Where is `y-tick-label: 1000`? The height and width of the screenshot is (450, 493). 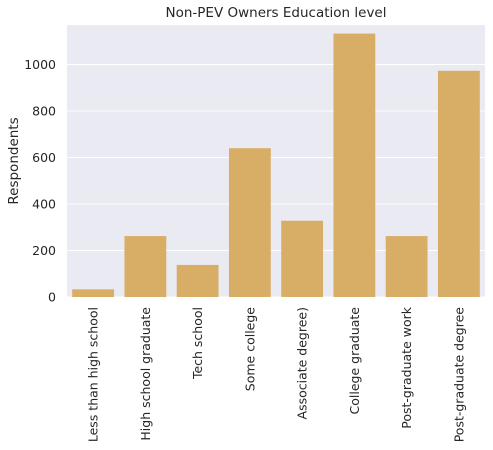
y-tick-label: 1000 is located at coordinates (40, 64).